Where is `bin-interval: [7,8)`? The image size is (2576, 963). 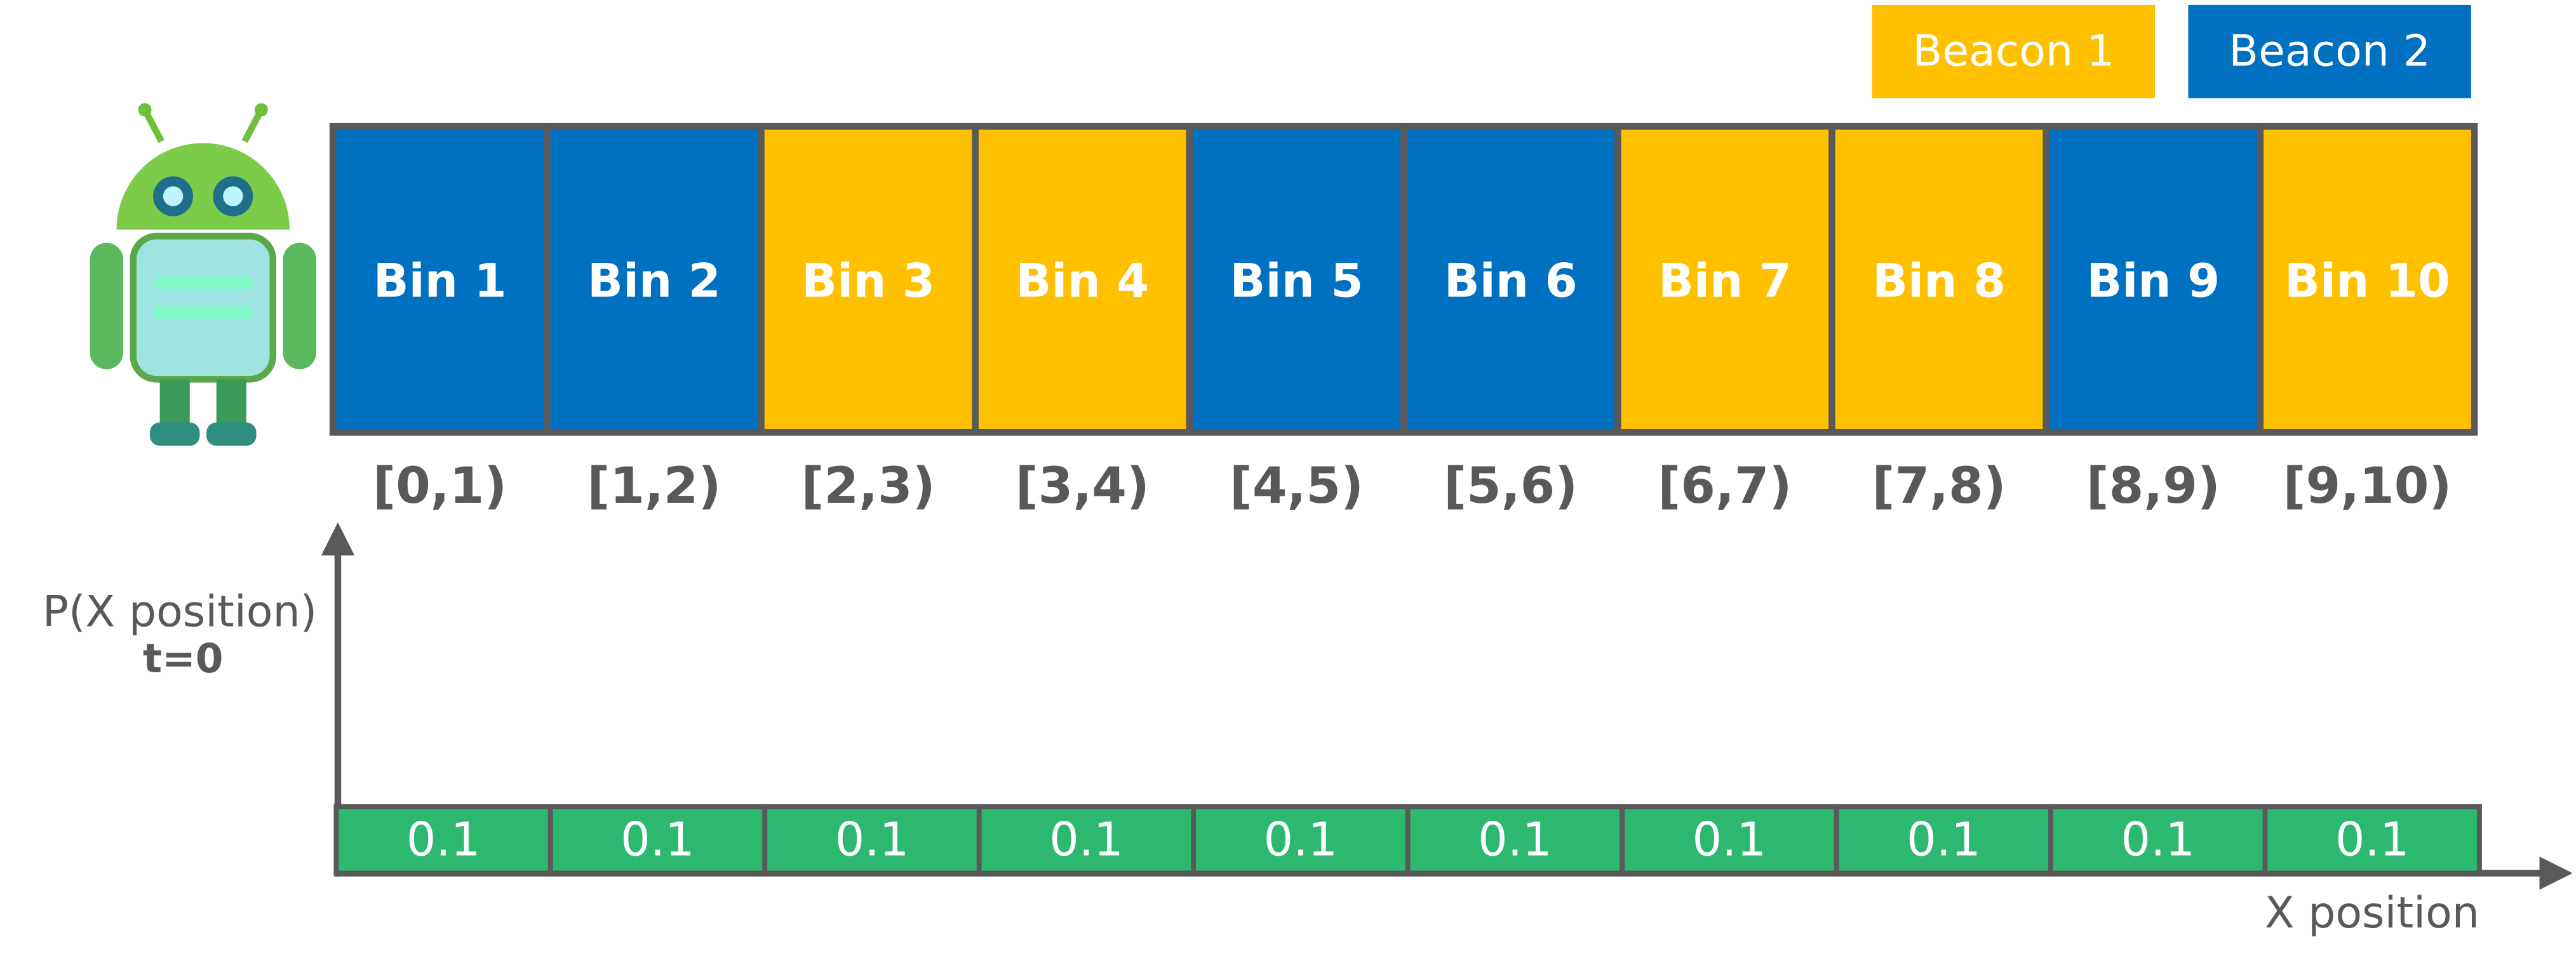
bin-interval: [7,8) is located at coordinates (1939, 485).